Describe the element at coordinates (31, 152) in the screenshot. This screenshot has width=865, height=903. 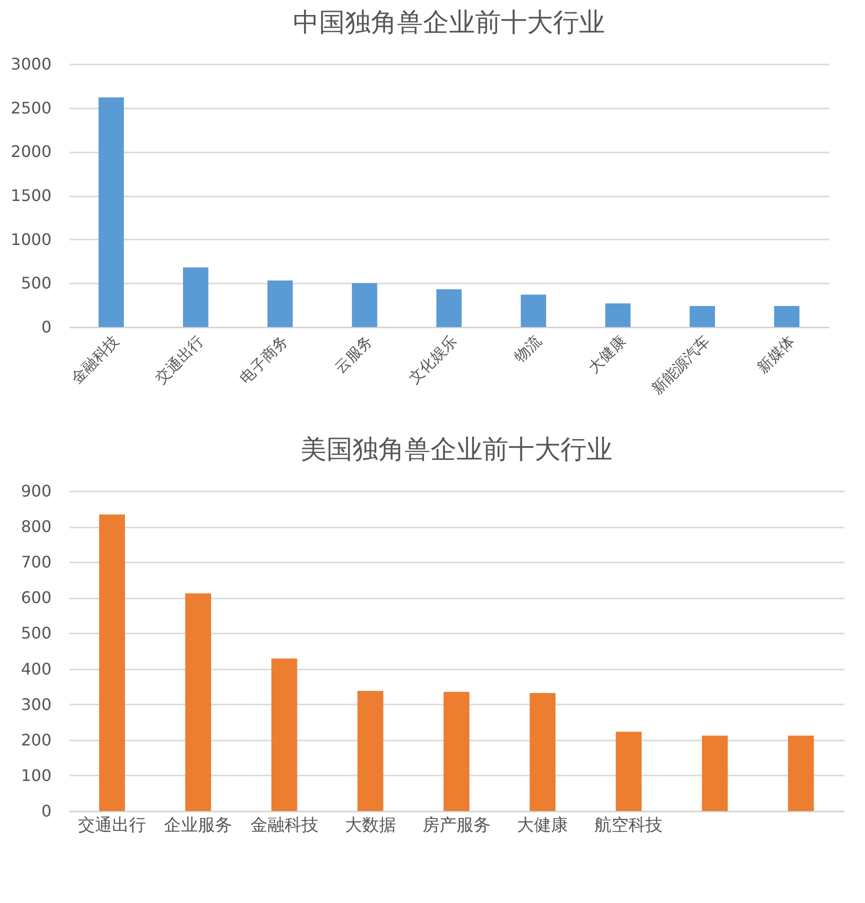
I see `y-tick-label: 2000` at that location.